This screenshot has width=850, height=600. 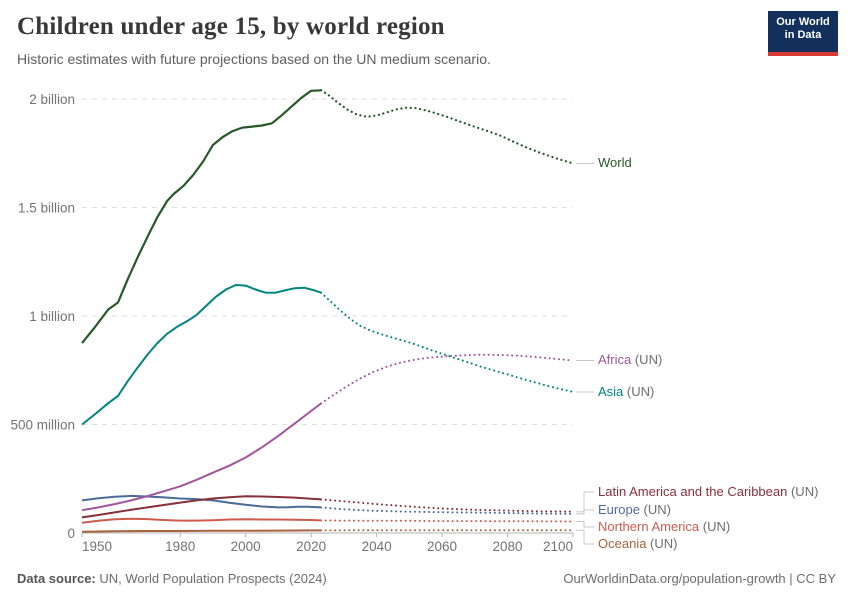 I want to click on series-label-latam: Latin America and the Caribbean (UN), so click(x=708, y=491).